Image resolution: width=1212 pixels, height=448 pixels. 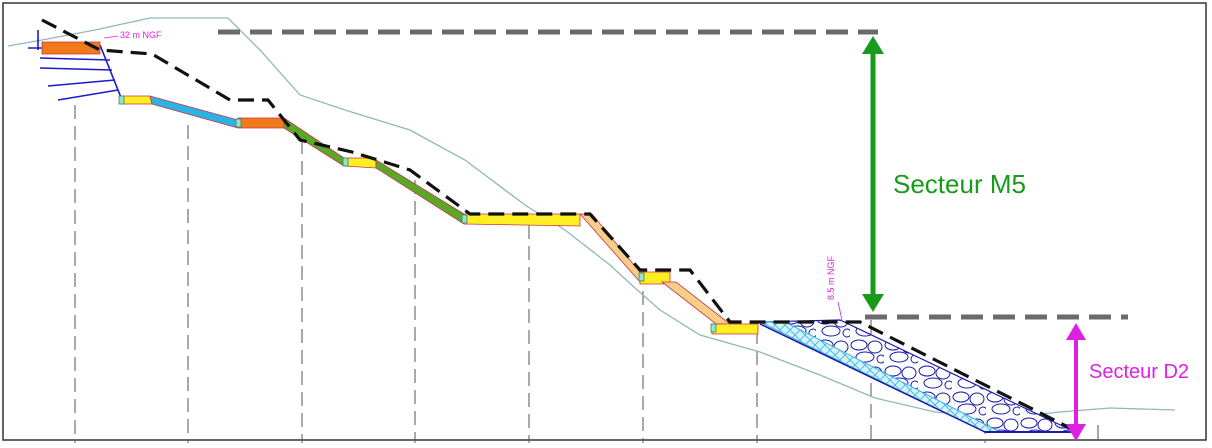 What do you see at coordinates (831, 277) in the screenshot?
I see `bottom-elevation-label: 8.5 m NGF` at bounding box center [831, 277].